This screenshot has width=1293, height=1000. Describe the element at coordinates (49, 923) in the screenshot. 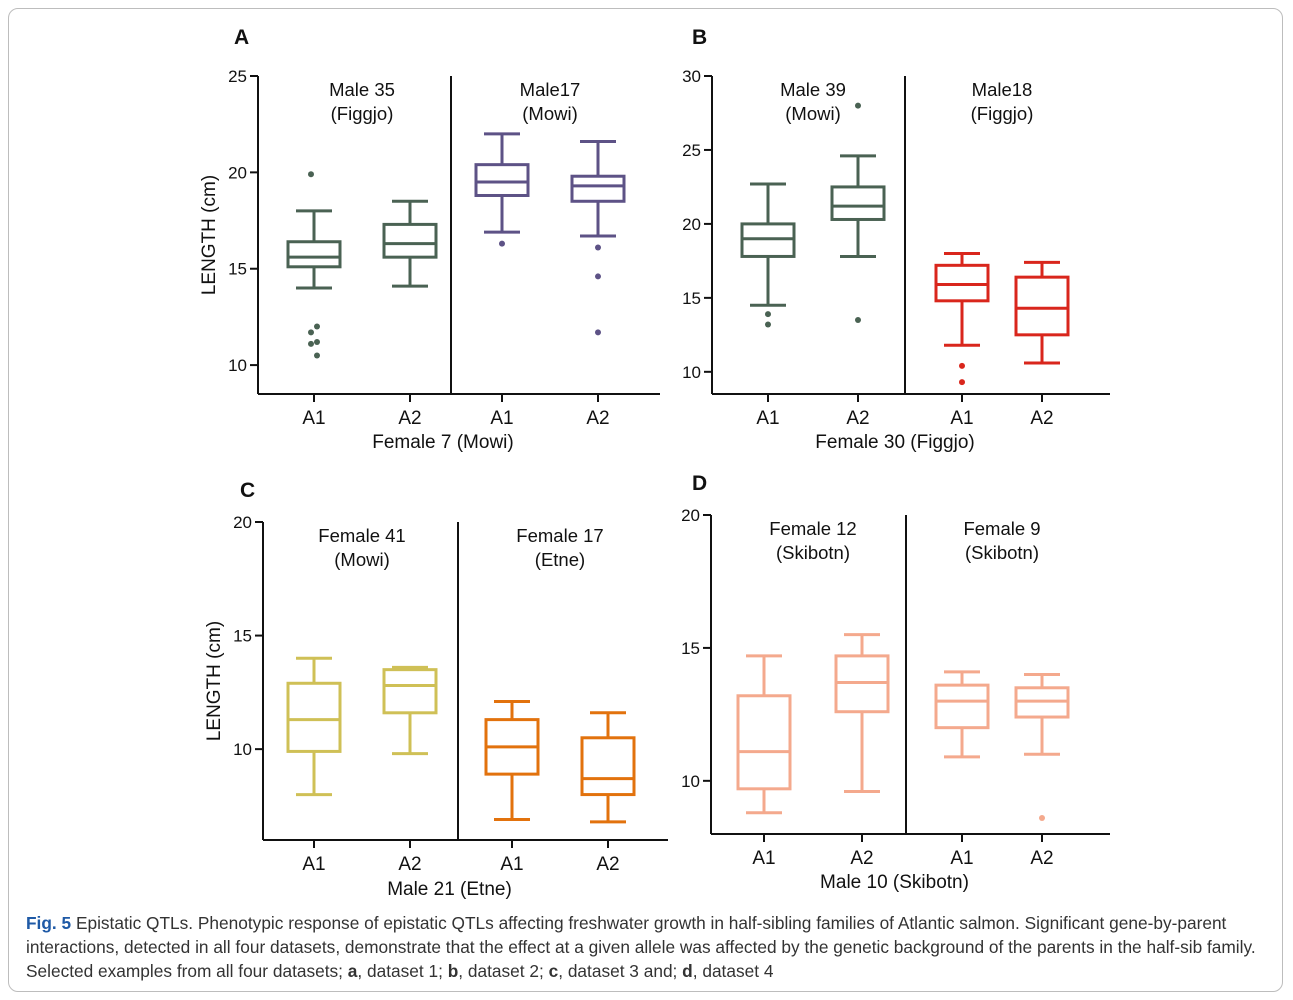

I see `figure-label: Fig. 5` at that location.